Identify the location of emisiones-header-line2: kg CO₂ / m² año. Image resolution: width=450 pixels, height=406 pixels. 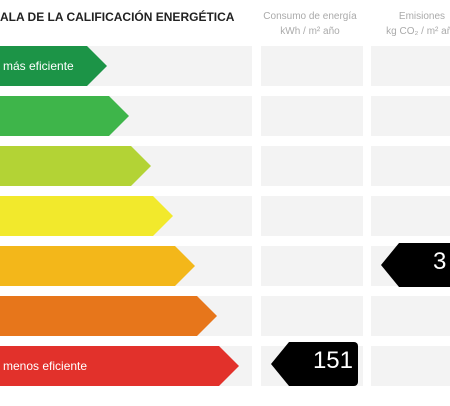
(418, 31).